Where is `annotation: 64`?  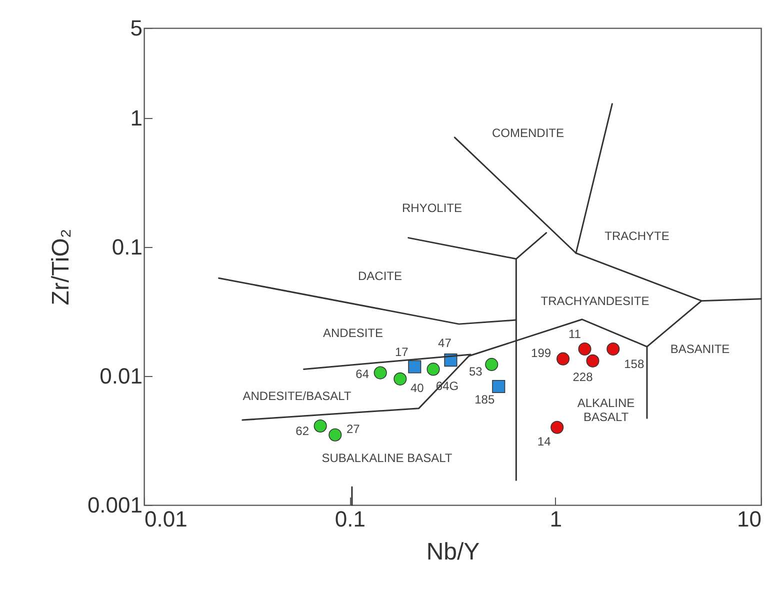 annotation: 64 is located at coordinates (363, 373).